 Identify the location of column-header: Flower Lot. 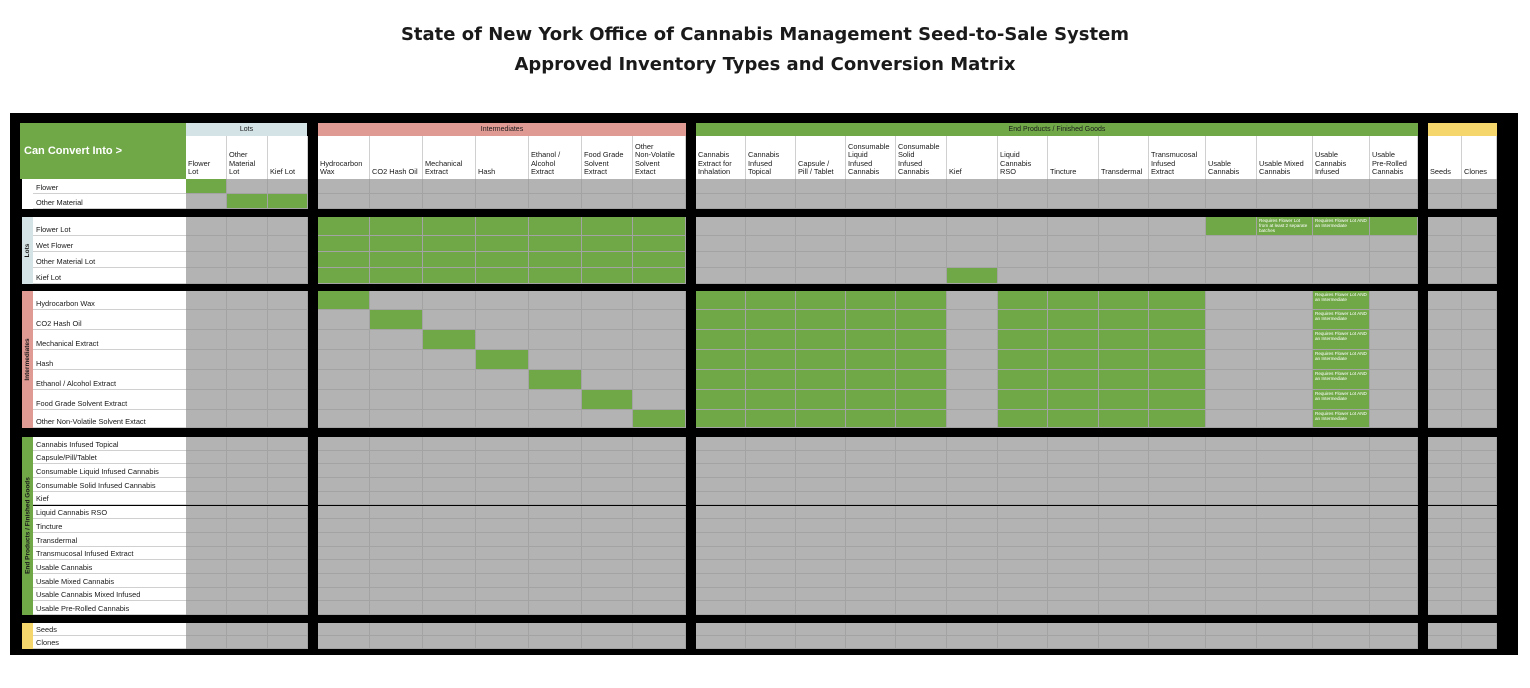
(206, 157).